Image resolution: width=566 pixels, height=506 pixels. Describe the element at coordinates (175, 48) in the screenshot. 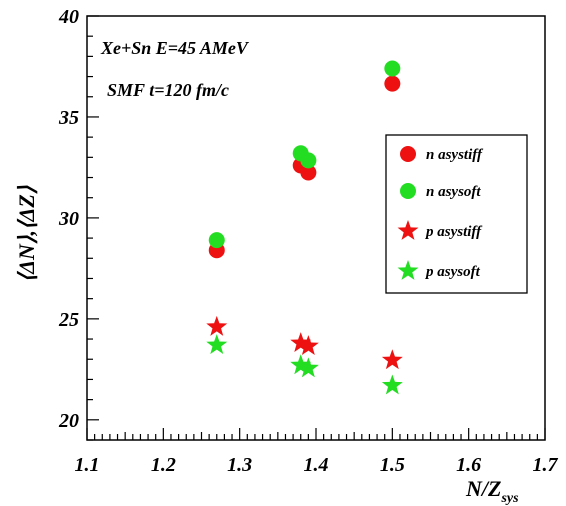

I see `annotation-1: Xe+Sn E=45 AMeV` at that location.